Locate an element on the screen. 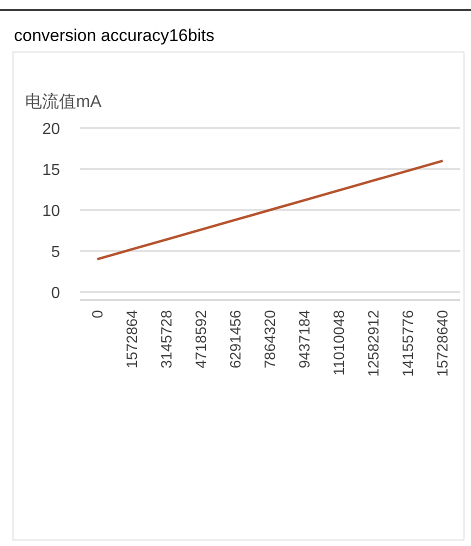  x-tick-label: 11010048 is located at coordinates (339, 343).